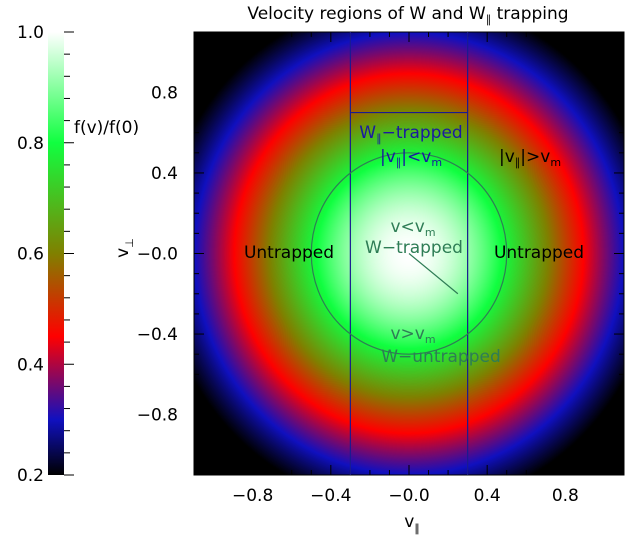  What do you see at coordinates (106, 128) in the screenshot?
I see `colorbar-label: f(v)/f(0)` at bounding box center [106, 128].